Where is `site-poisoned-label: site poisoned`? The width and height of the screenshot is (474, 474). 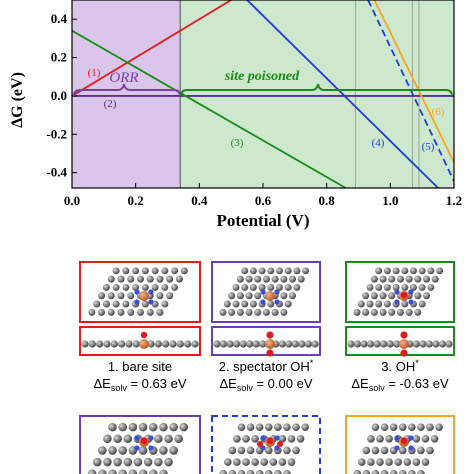
site-poisoned-label: site poisoned is located at coordinates (262, 76).